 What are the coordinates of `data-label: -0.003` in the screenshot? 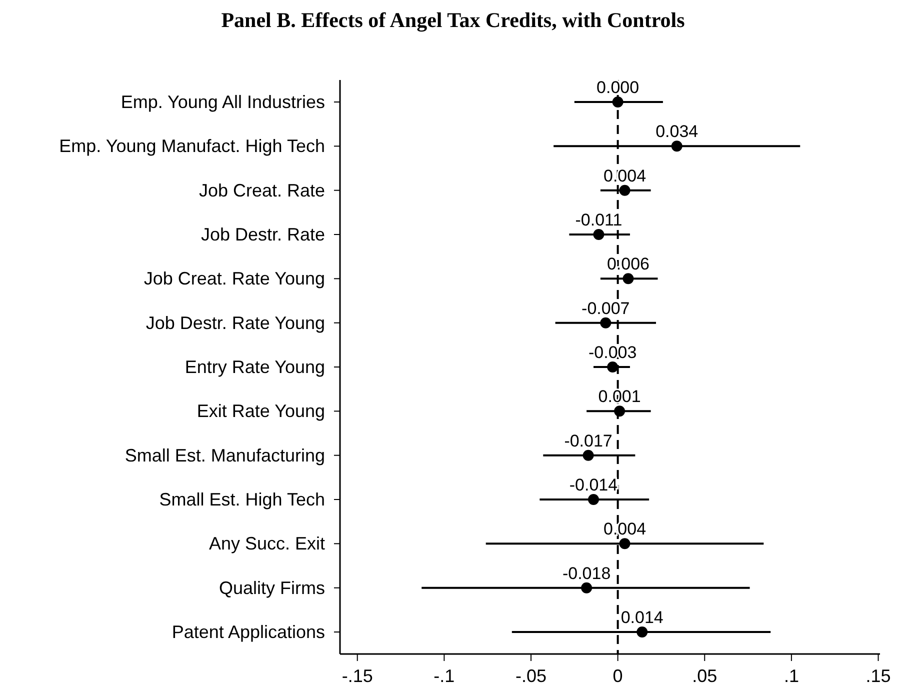 It's located at (612, 352).